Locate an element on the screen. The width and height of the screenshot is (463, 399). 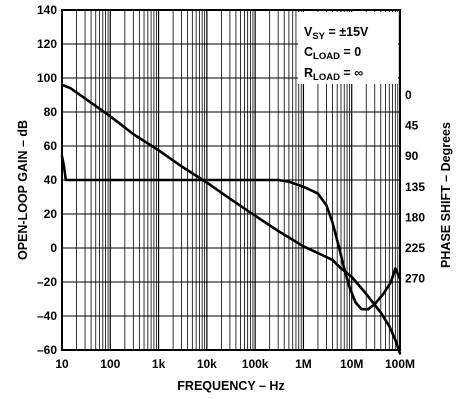
x-tick-label: 100 is located at coordinates (110, 364).